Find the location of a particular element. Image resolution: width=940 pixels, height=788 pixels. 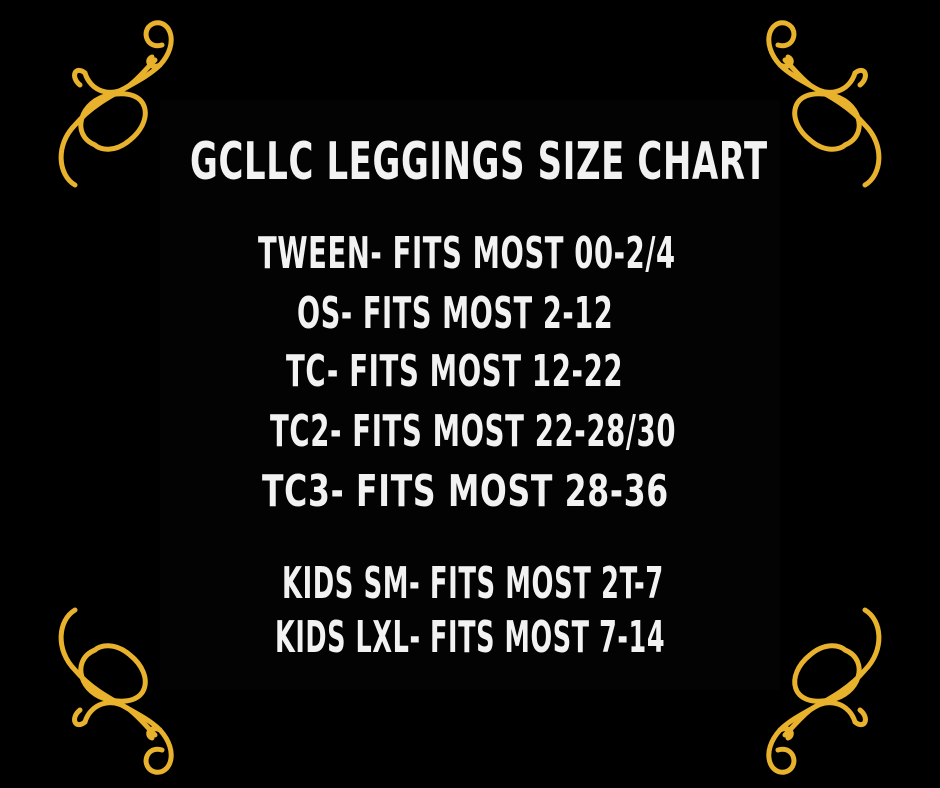

size-row-tween: TWEEN- FITS MOST 00-2/4 is located at coordinates (467, 253).